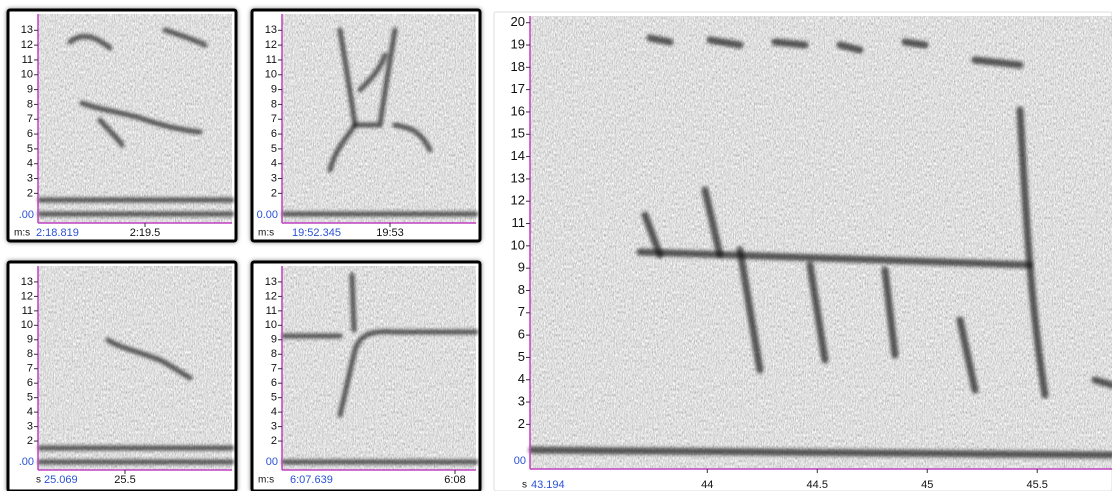  What do you see at coordinates (518, 155) in the screenshot?
I see `y-tick-label: 14` at bounding box center [518, 155].